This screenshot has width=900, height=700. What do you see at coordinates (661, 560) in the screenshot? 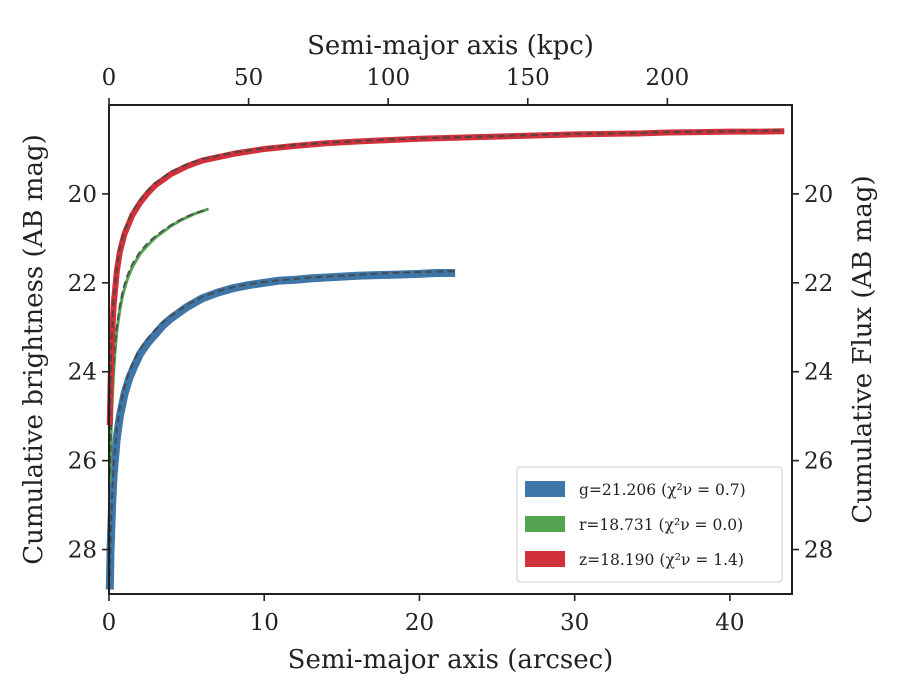
I see `legend-label-z: z=18.190 (χ²ν = 1.4)` at bounding box center [661, 560].